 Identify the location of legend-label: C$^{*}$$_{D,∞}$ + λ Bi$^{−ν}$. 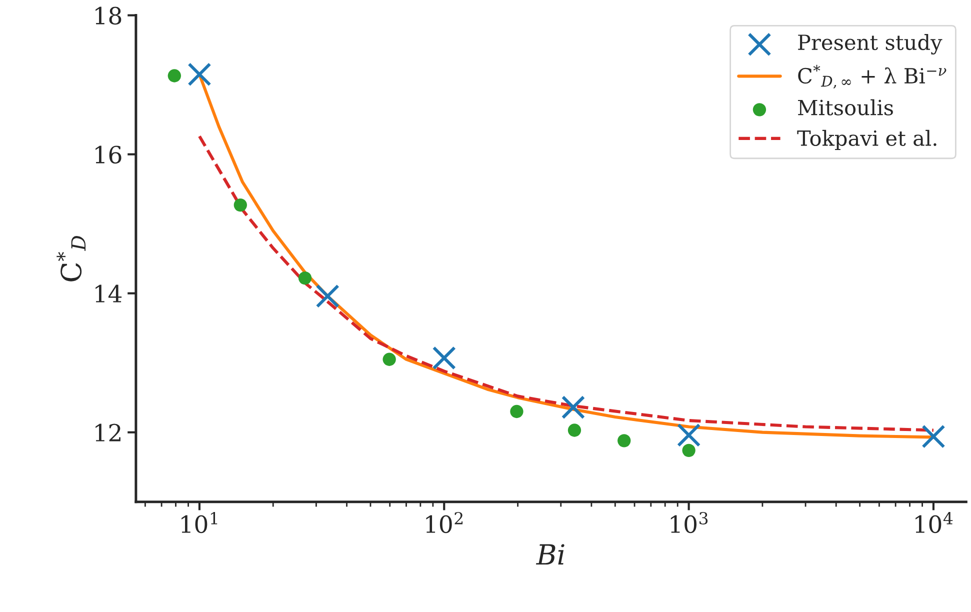
(872, 76).